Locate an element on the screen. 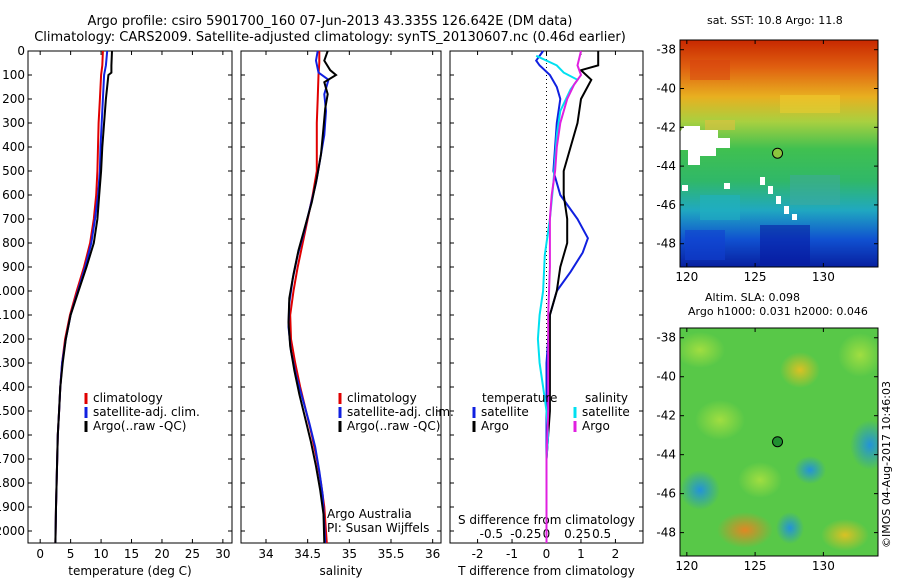  pi-label: PI: Susan Wijffels is located at coordinates (378, 528).